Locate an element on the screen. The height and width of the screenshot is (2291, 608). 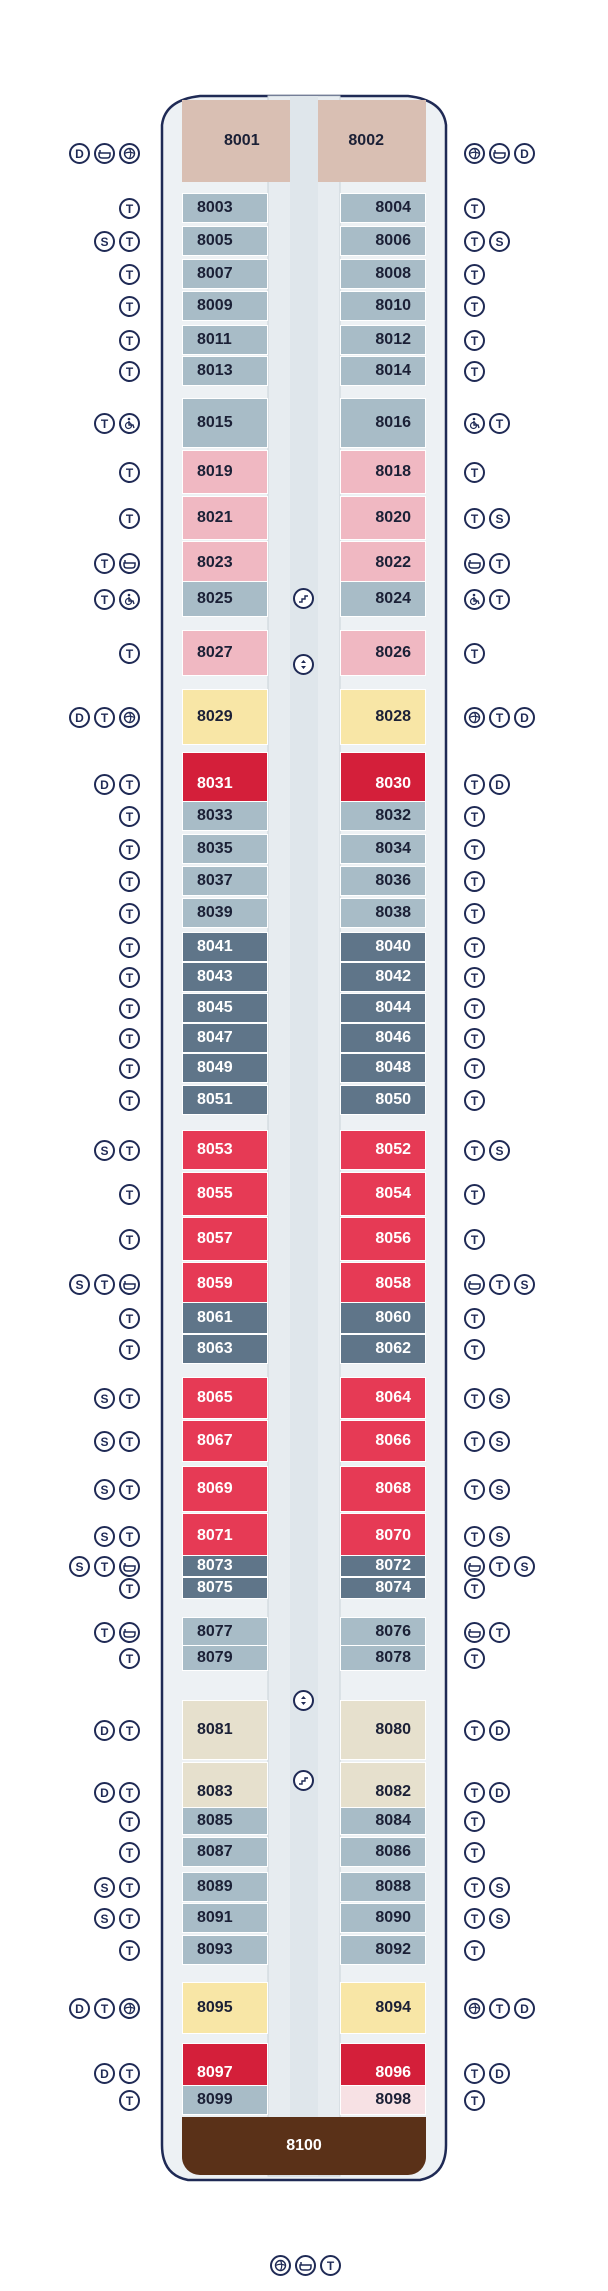
cabin-8066: 8066 is located at coordinates (383, 1441).